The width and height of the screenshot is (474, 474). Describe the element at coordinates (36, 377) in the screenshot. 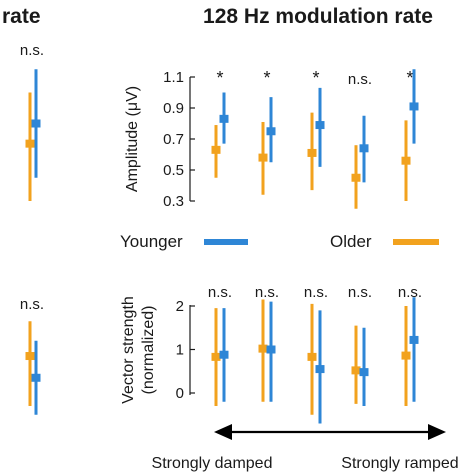

I see `left-bottom-younger-mean-marker` at that location.